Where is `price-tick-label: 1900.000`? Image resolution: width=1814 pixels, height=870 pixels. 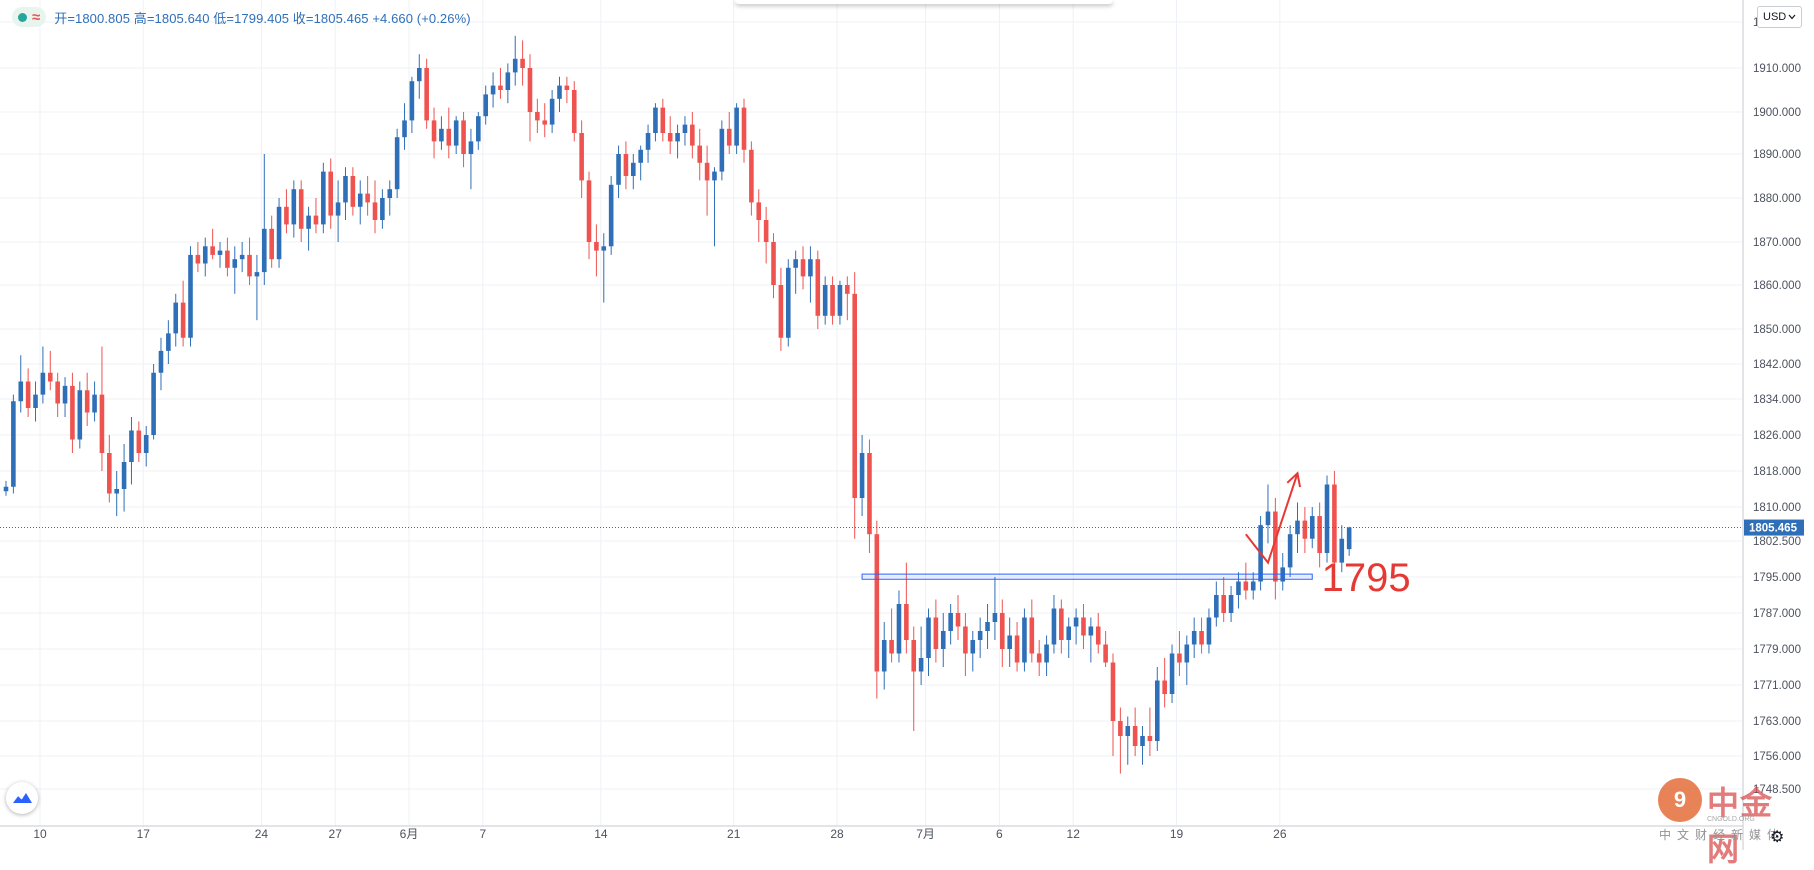 price-tick-label: 1900.000 is located at coordinates (1777, 113).